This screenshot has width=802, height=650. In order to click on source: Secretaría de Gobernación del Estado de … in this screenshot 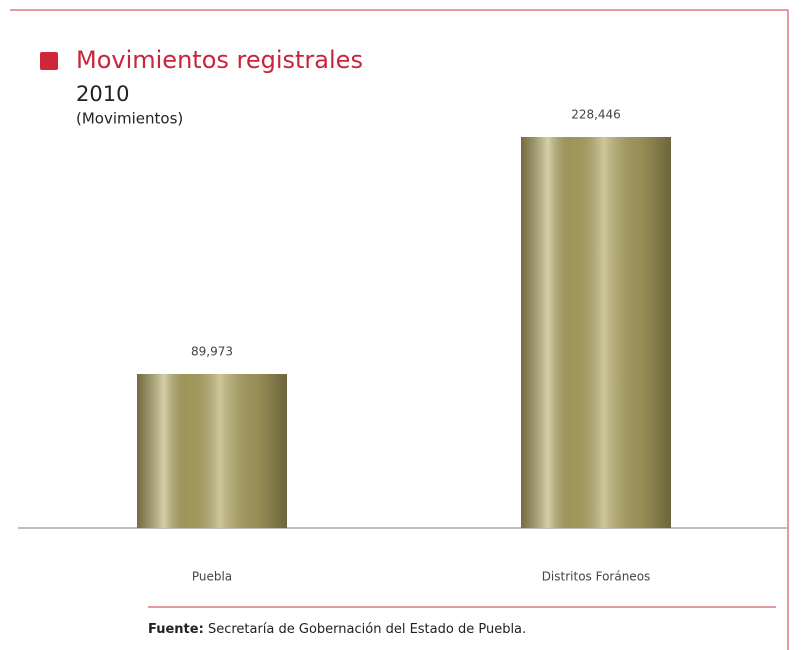, I will do `click(367, 629)`.